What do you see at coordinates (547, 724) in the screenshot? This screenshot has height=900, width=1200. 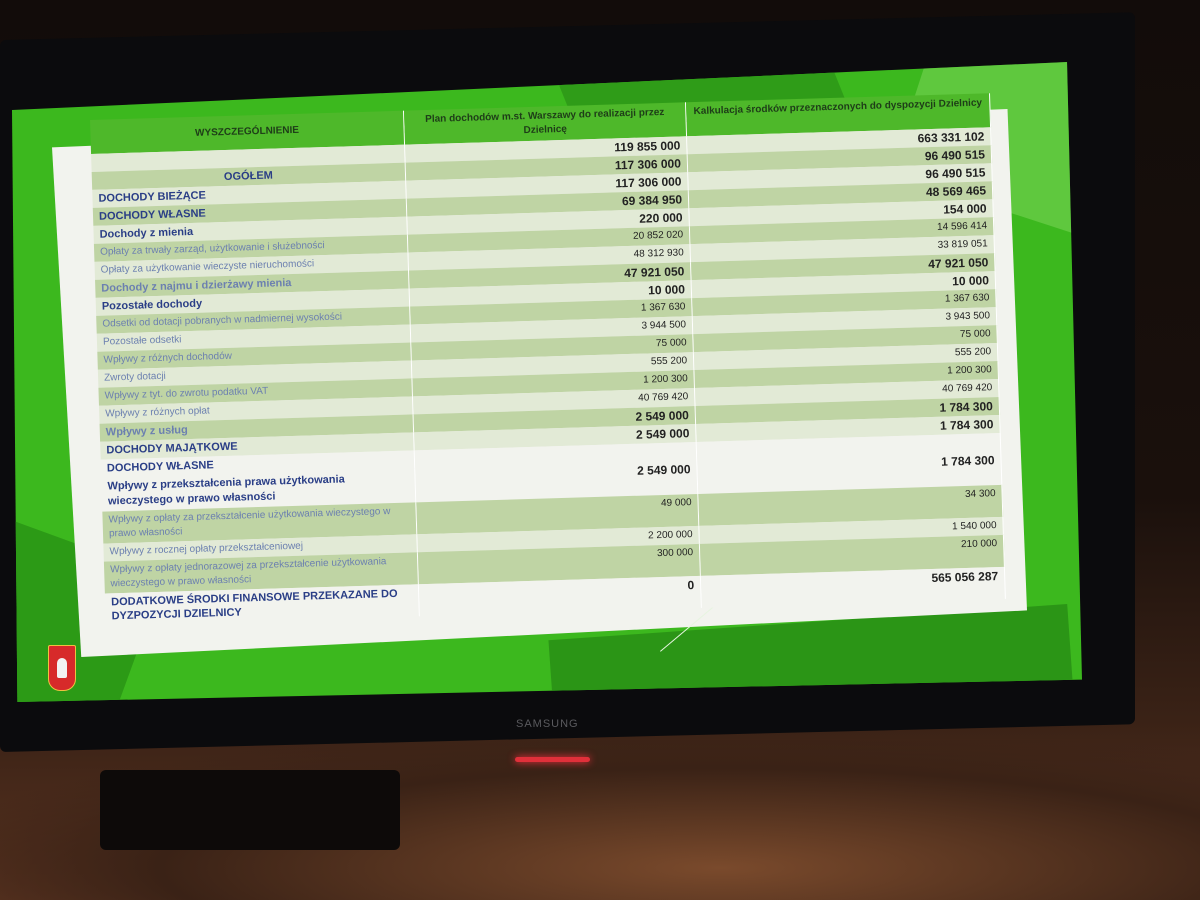 I see `tv-brand-label: SAMSUNG` at bounding box center [547, 724].